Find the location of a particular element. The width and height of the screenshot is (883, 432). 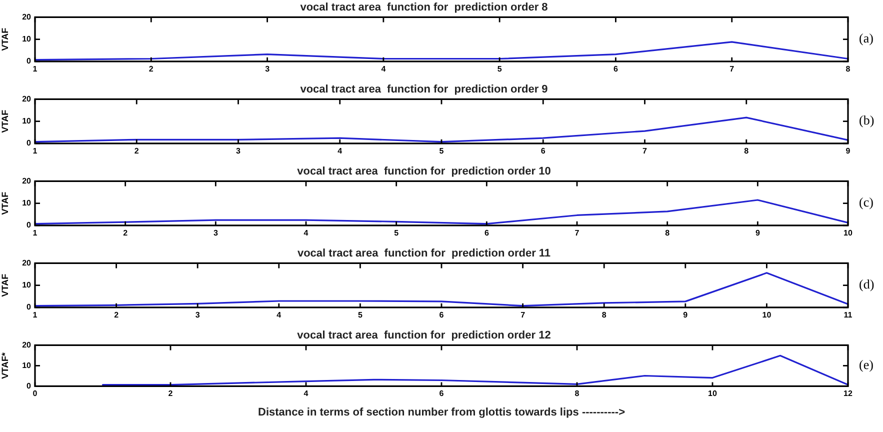

text: (e) is located at coordinates (866, 364).